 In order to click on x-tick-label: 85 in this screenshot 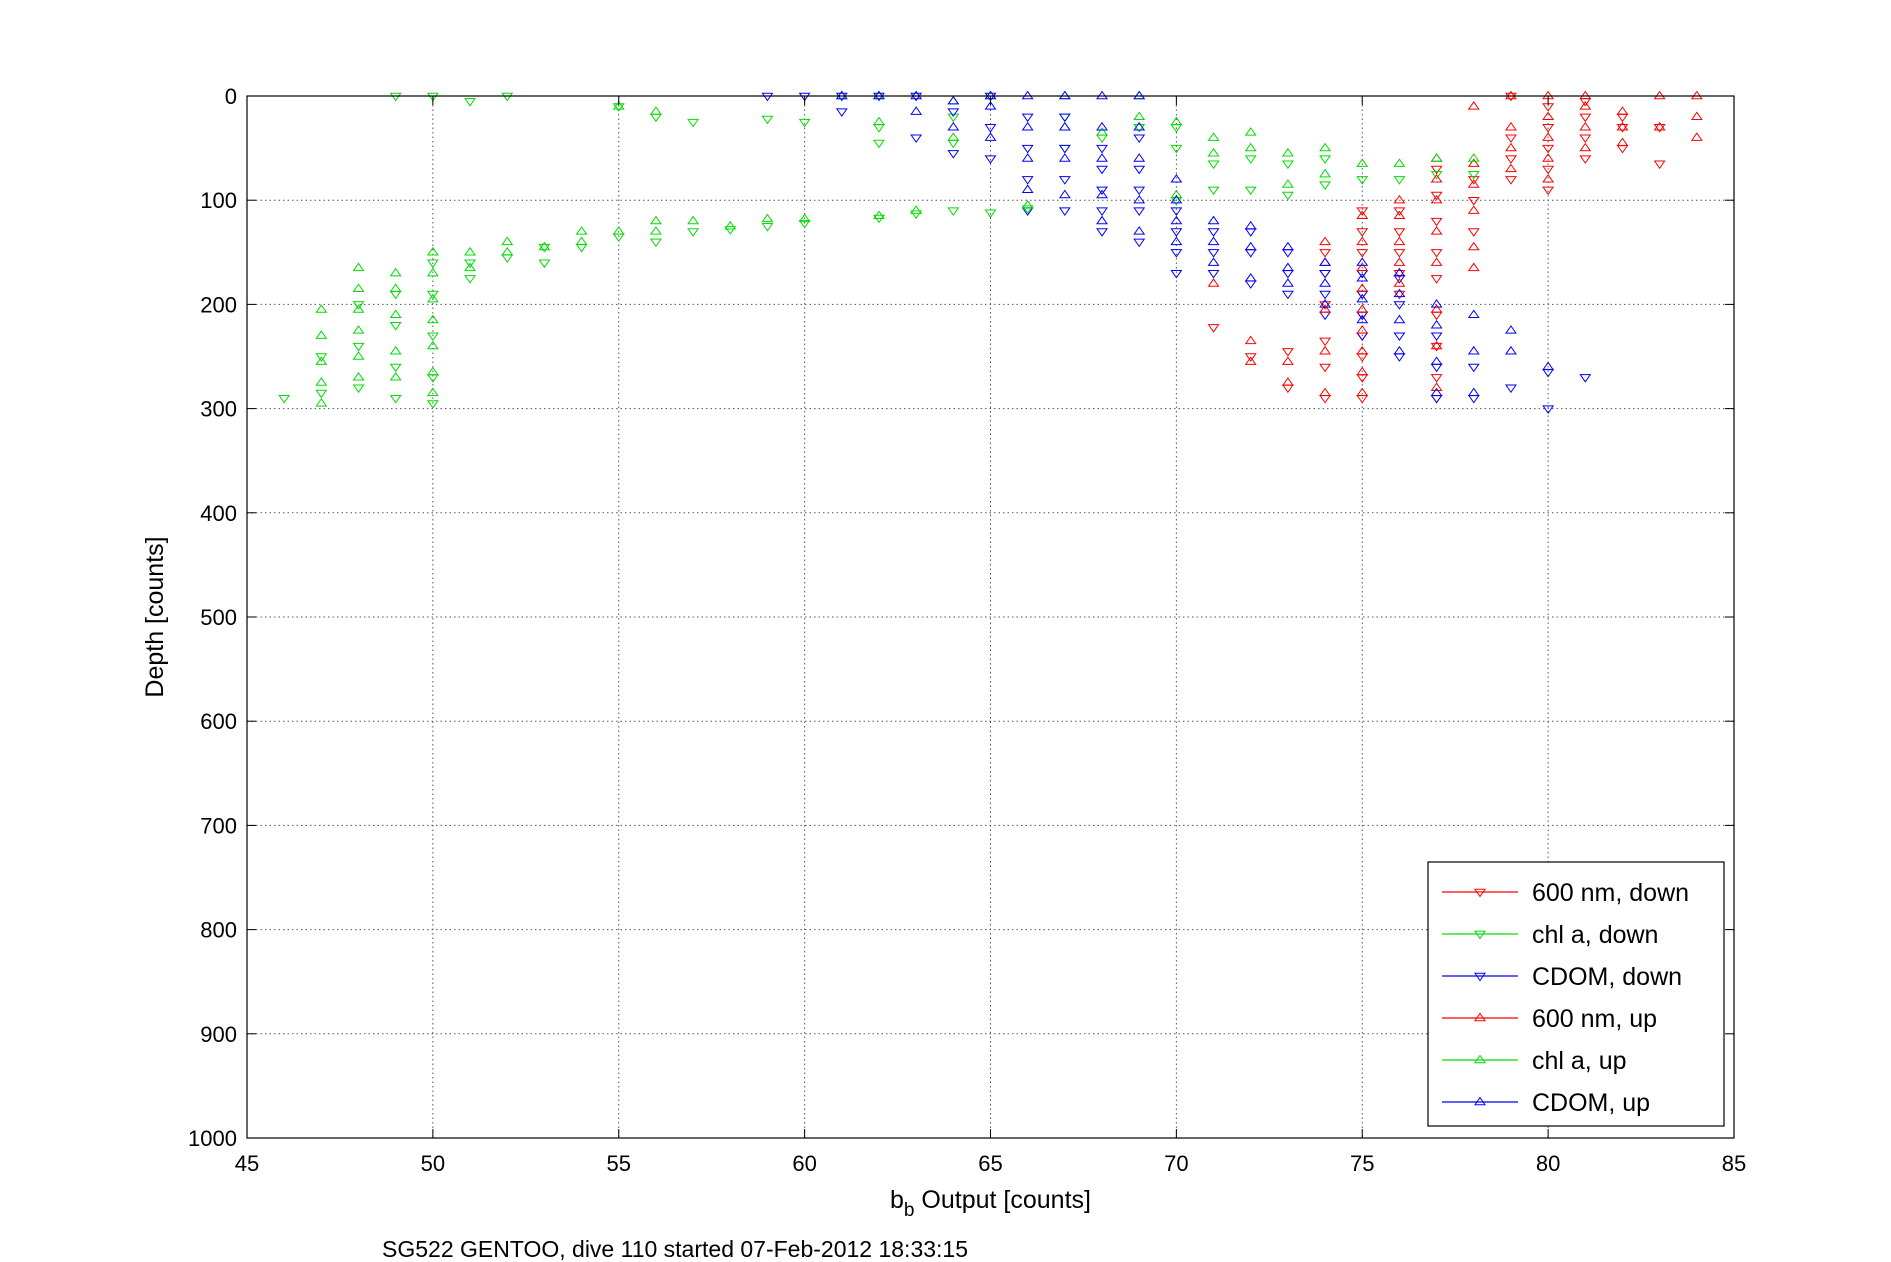, I will do `click(1734, 1163)`.